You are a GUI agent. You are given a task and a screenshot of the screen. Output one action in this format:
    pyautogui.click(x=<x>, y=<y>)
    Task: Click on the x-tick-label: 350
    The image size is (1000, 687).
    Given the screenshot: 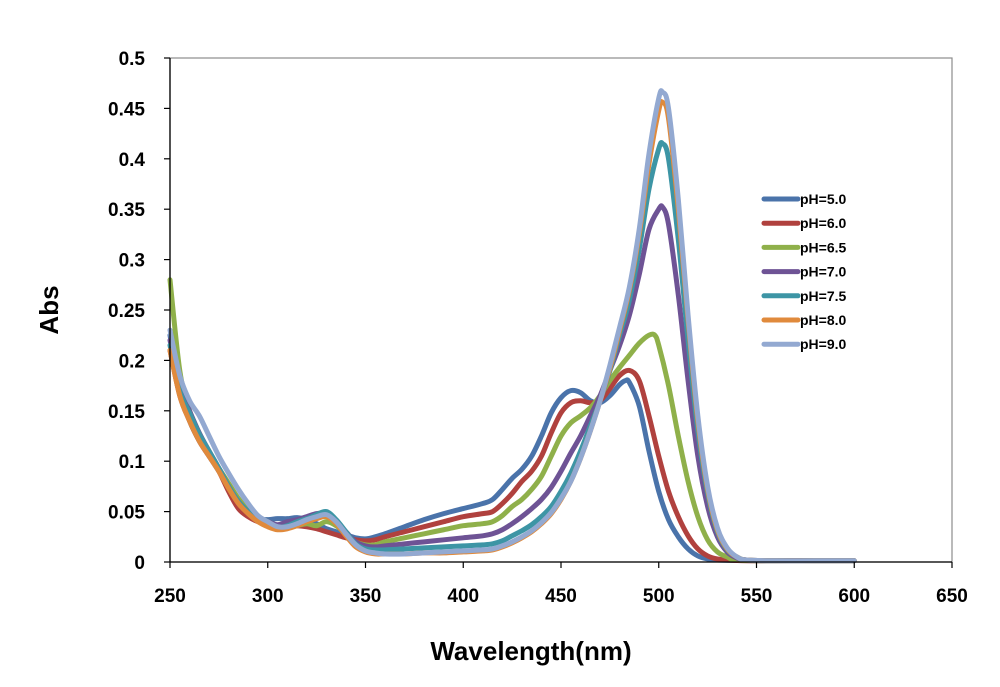 What is the action you would take?
    pyautogui.click(x=366, y=596)
    